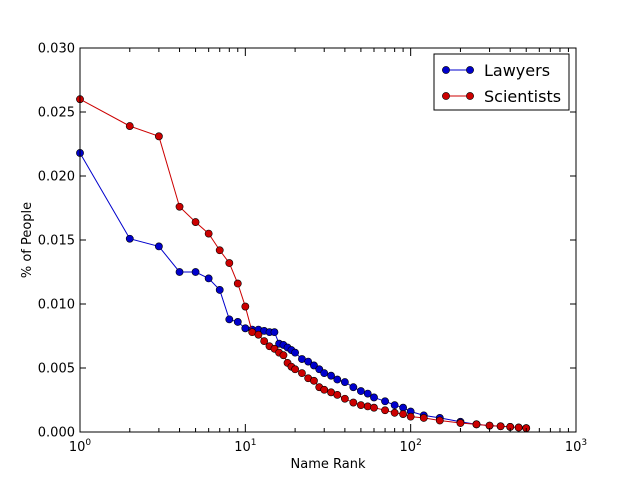  Describe the element at coordinates (56, 305) in the screenshot. I see `y-tick-label: 0.010` at that location.